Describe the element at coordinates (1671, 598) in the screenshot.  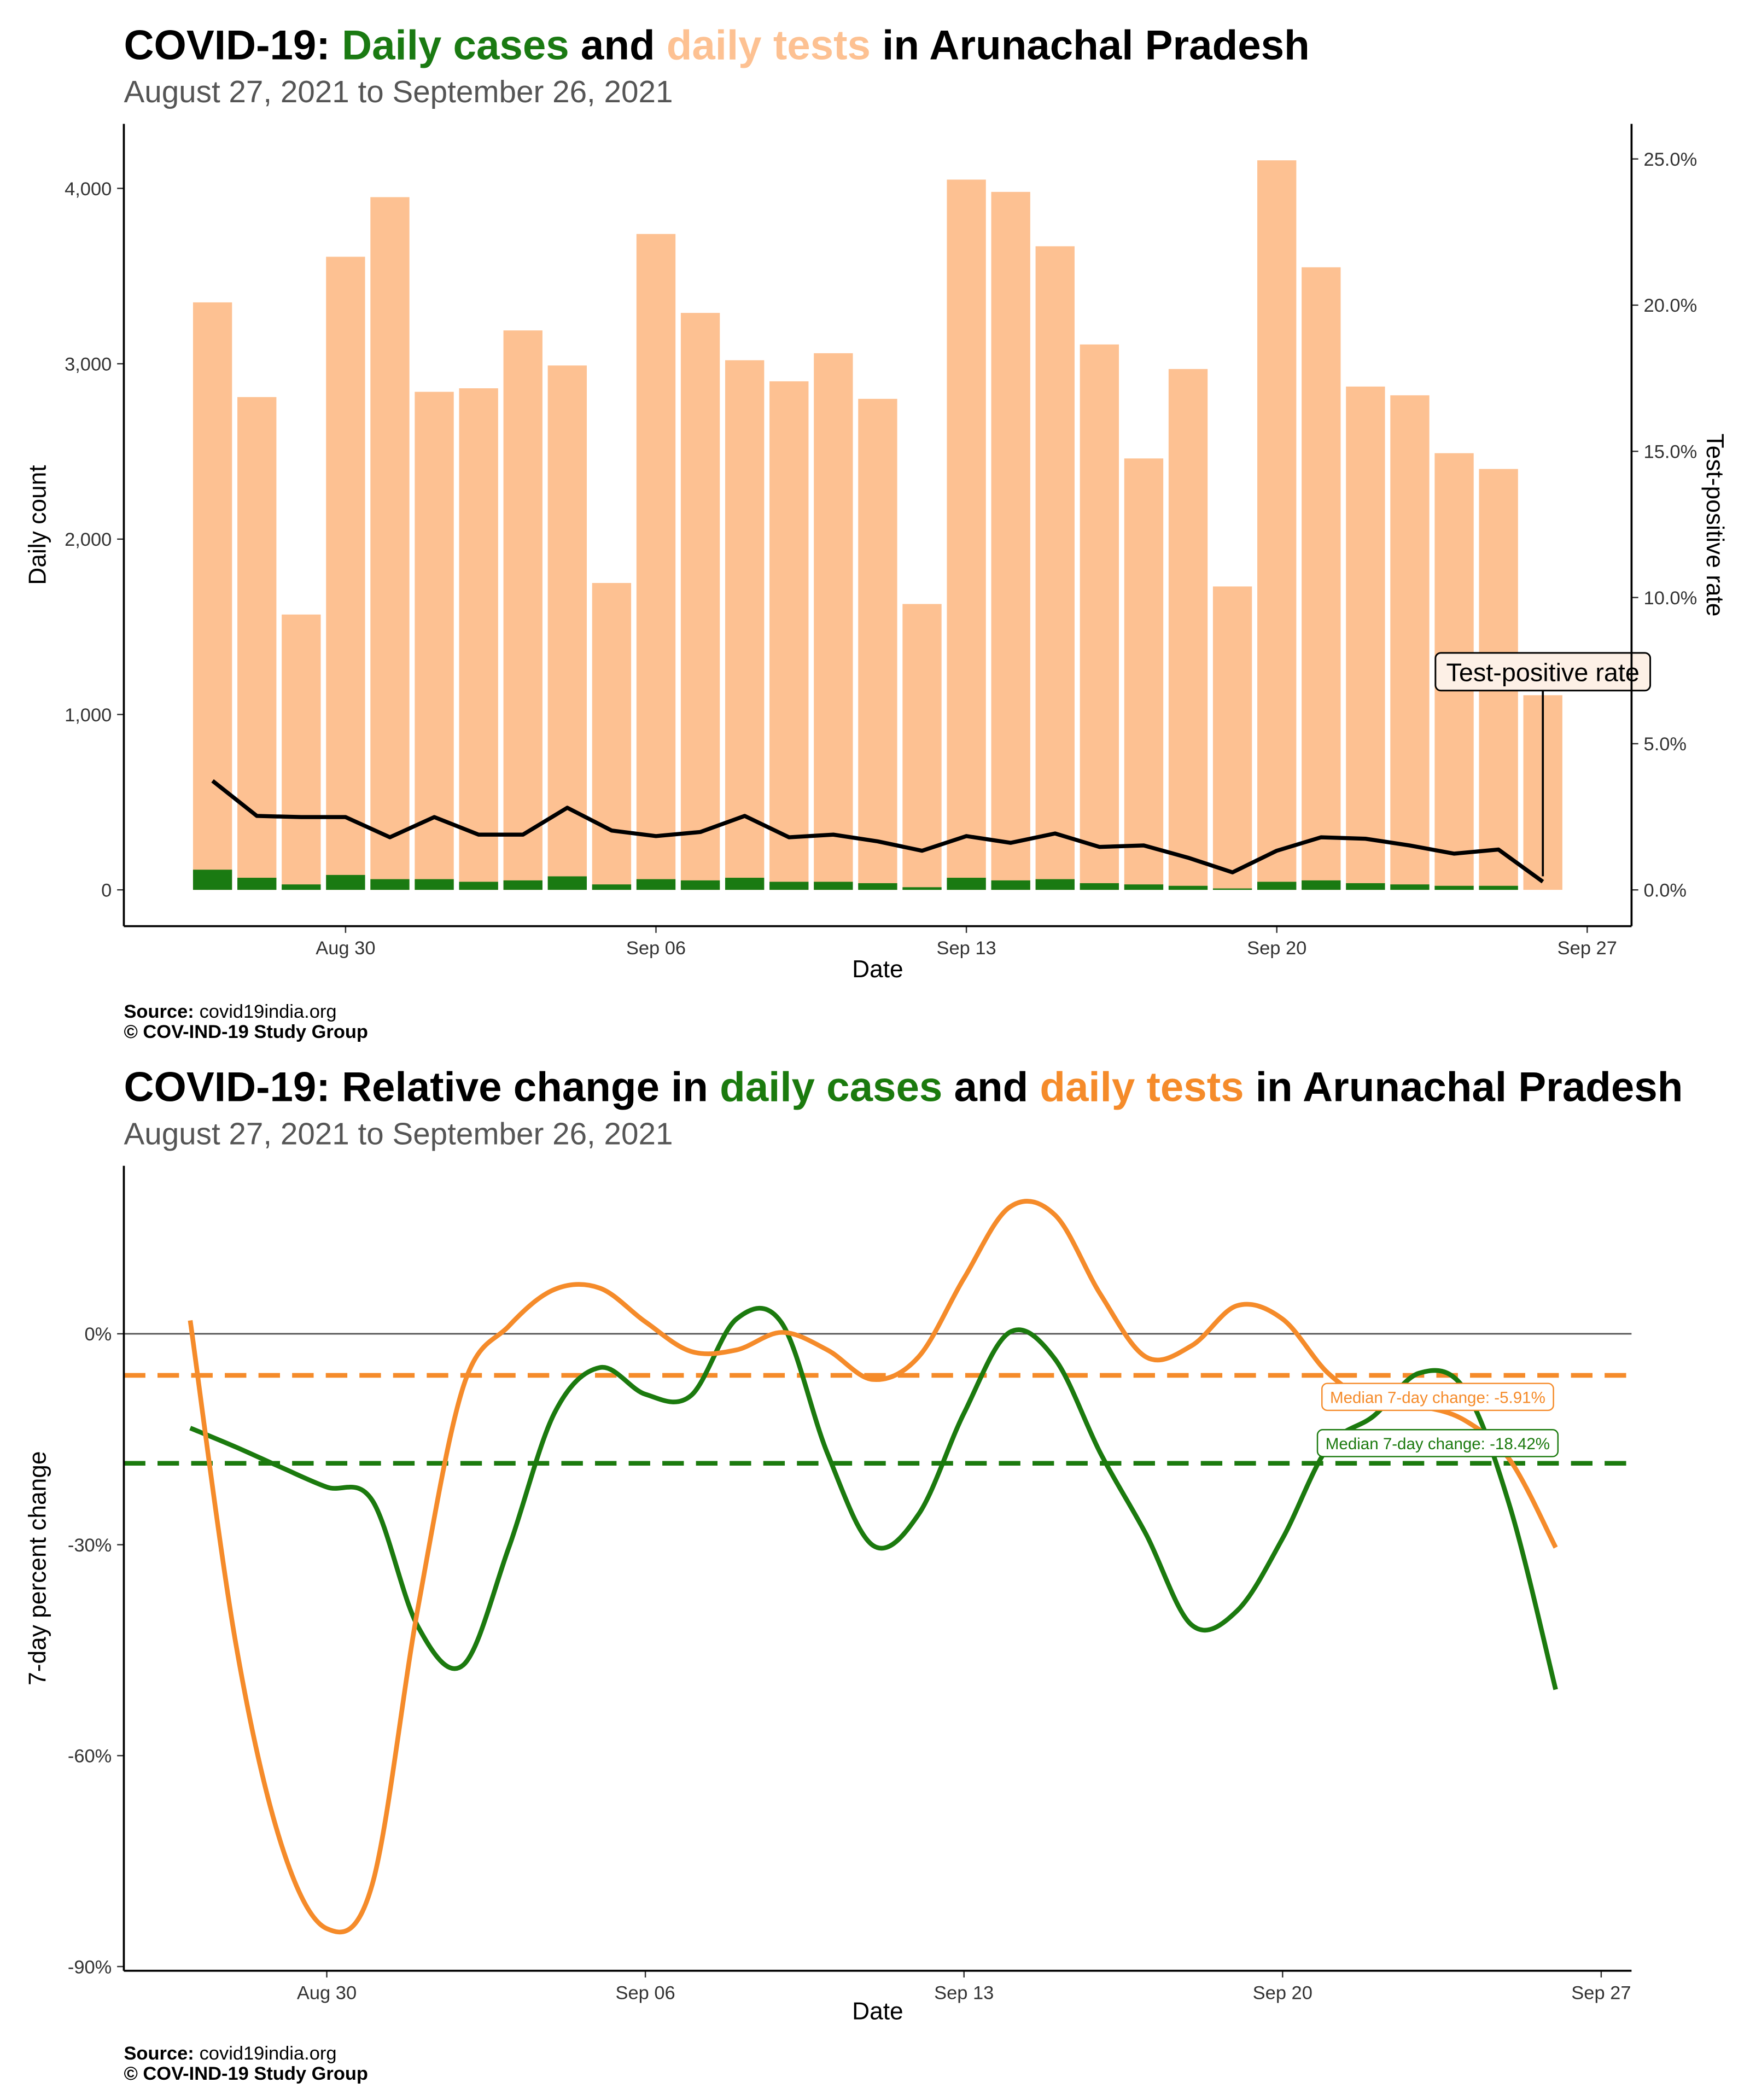
I see `y2-tick-label: 10.0%` at that location.